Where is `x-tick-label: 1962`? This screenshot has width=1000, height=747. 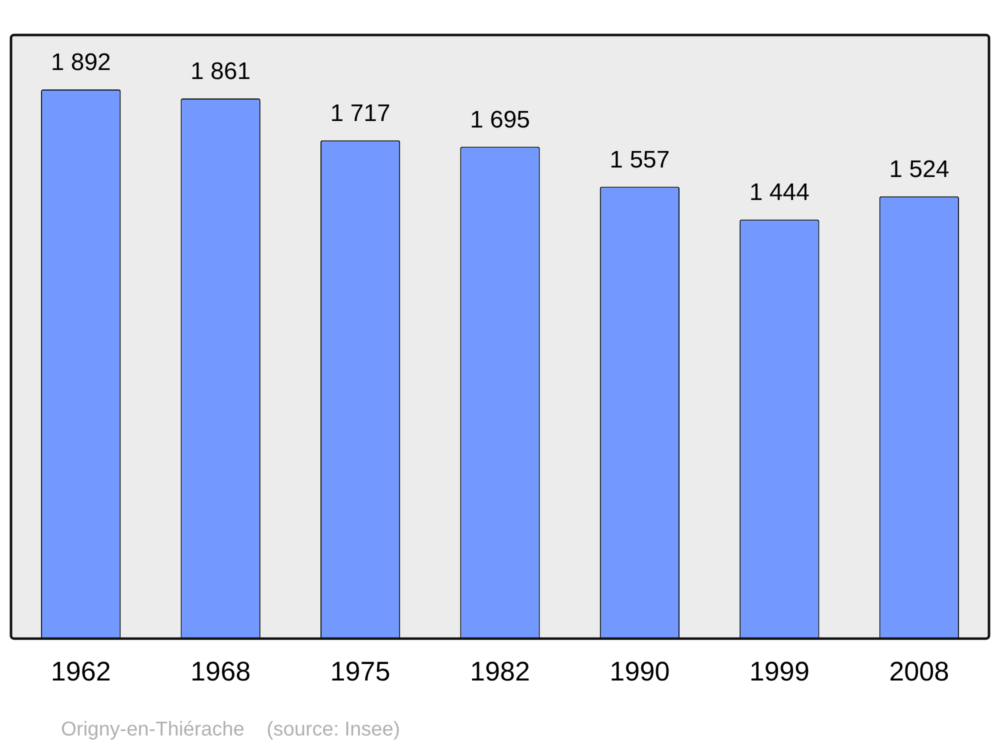 x-tick-label: 1962 is located at coordinates (80, 671).